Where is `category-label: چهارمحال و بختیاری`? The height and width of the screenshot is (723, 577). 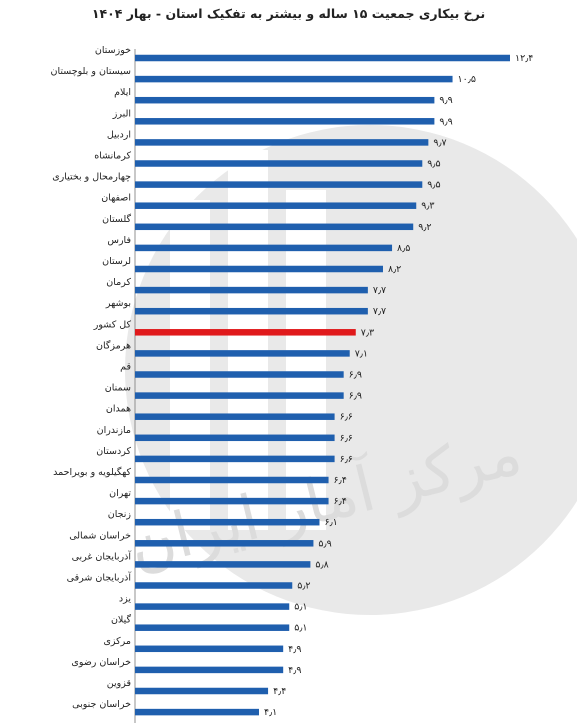 category-label: چهارمحال و بختیاری is located at coordinates (91, 177).